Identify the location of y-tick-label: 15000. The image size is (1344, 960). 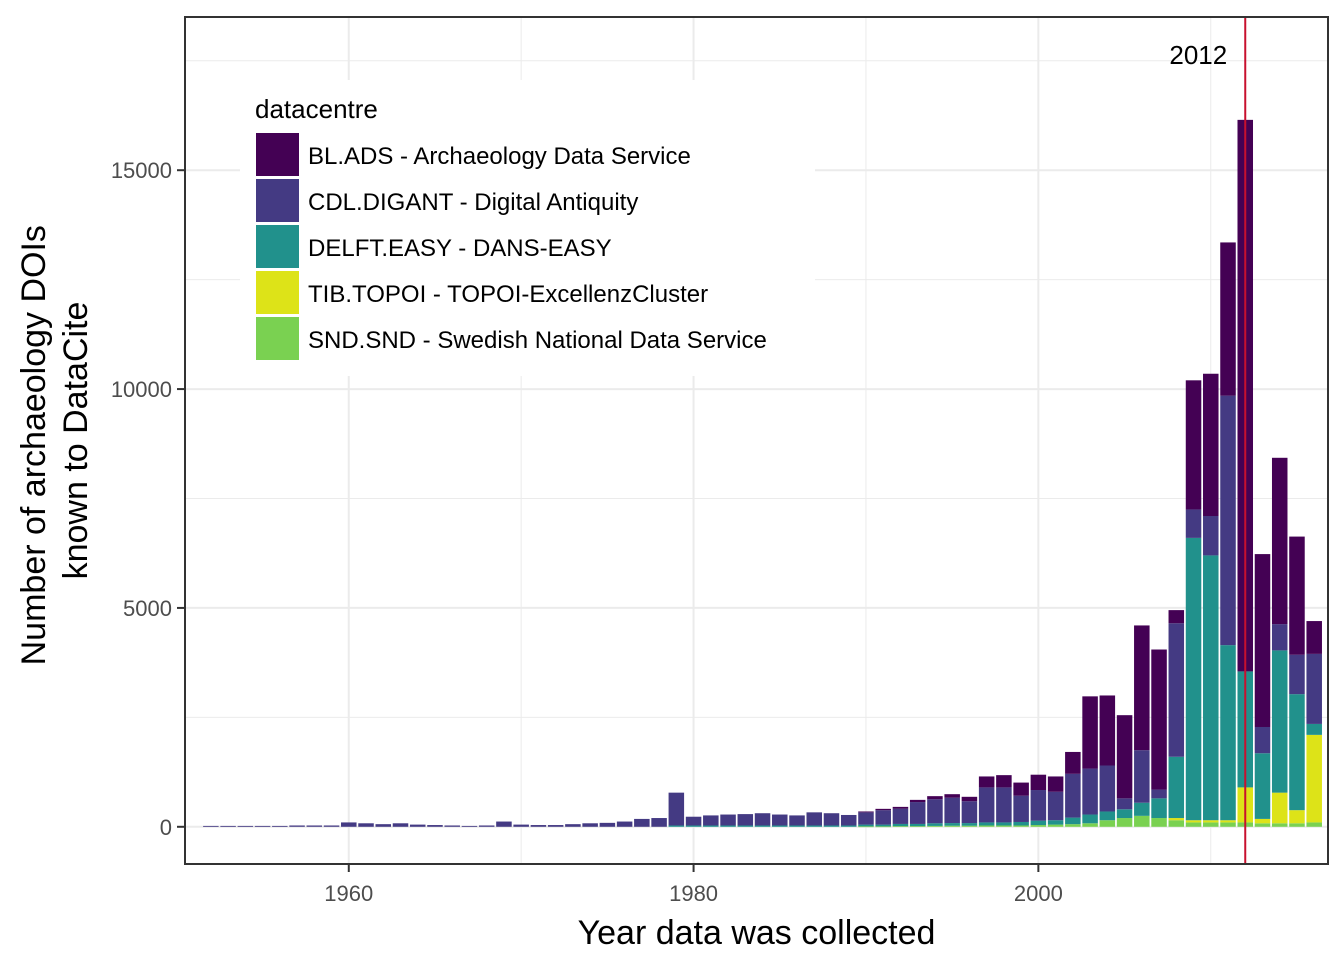
(141, 170).